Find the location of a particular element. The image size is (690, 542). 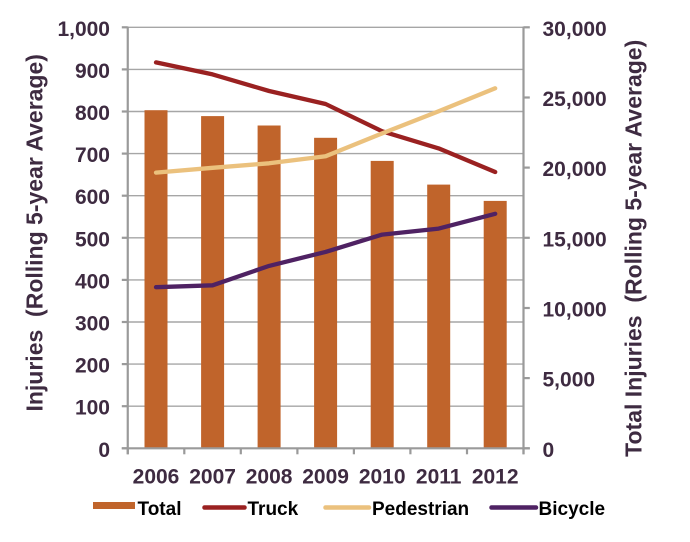

svg-text: 30,000 is located at coordinates (575, 29).